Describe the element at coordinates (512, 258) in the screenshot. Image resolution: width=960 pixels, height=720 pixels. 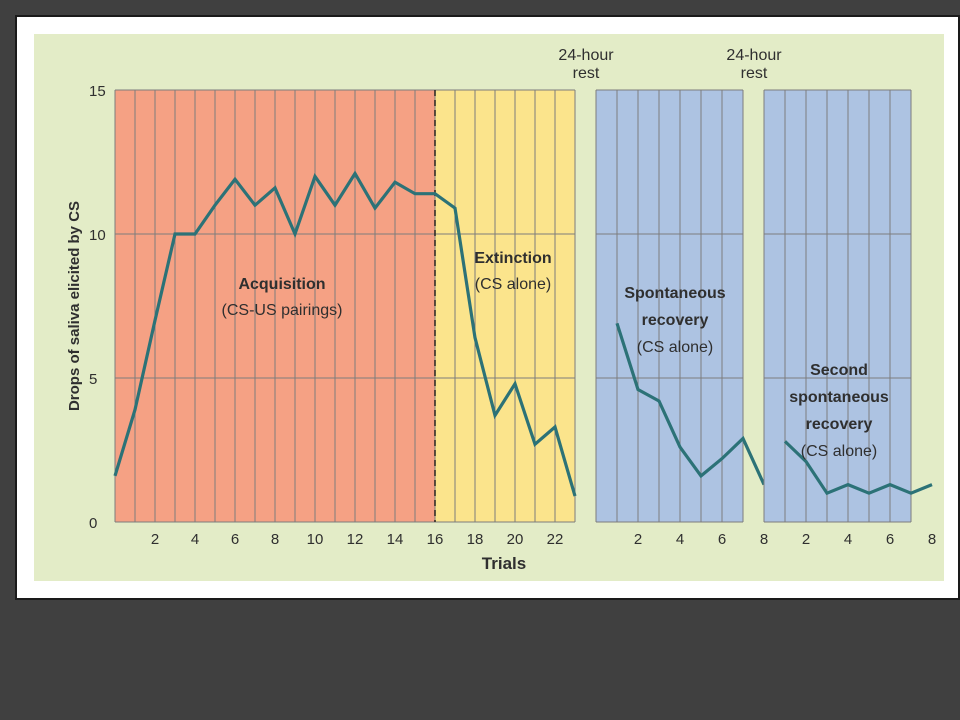
I see `extinction-title: Extinction` at that location.